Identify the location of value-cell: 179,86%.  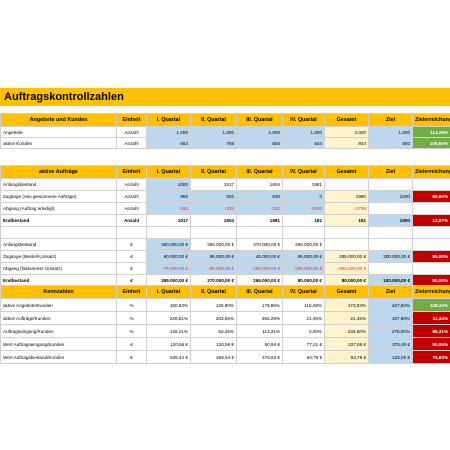
(259, 305).